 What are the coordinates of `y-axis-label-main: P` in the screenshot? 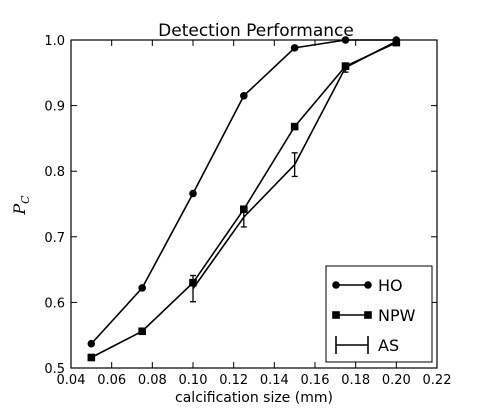 It's located at (19, 210).